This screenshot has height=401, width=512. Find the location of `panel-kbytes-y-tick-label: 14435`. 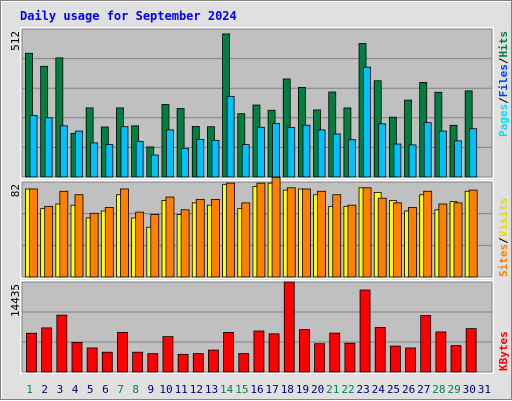

panel-kbytes-y-tick-label: 14435 is located at coordinates (15, 300).